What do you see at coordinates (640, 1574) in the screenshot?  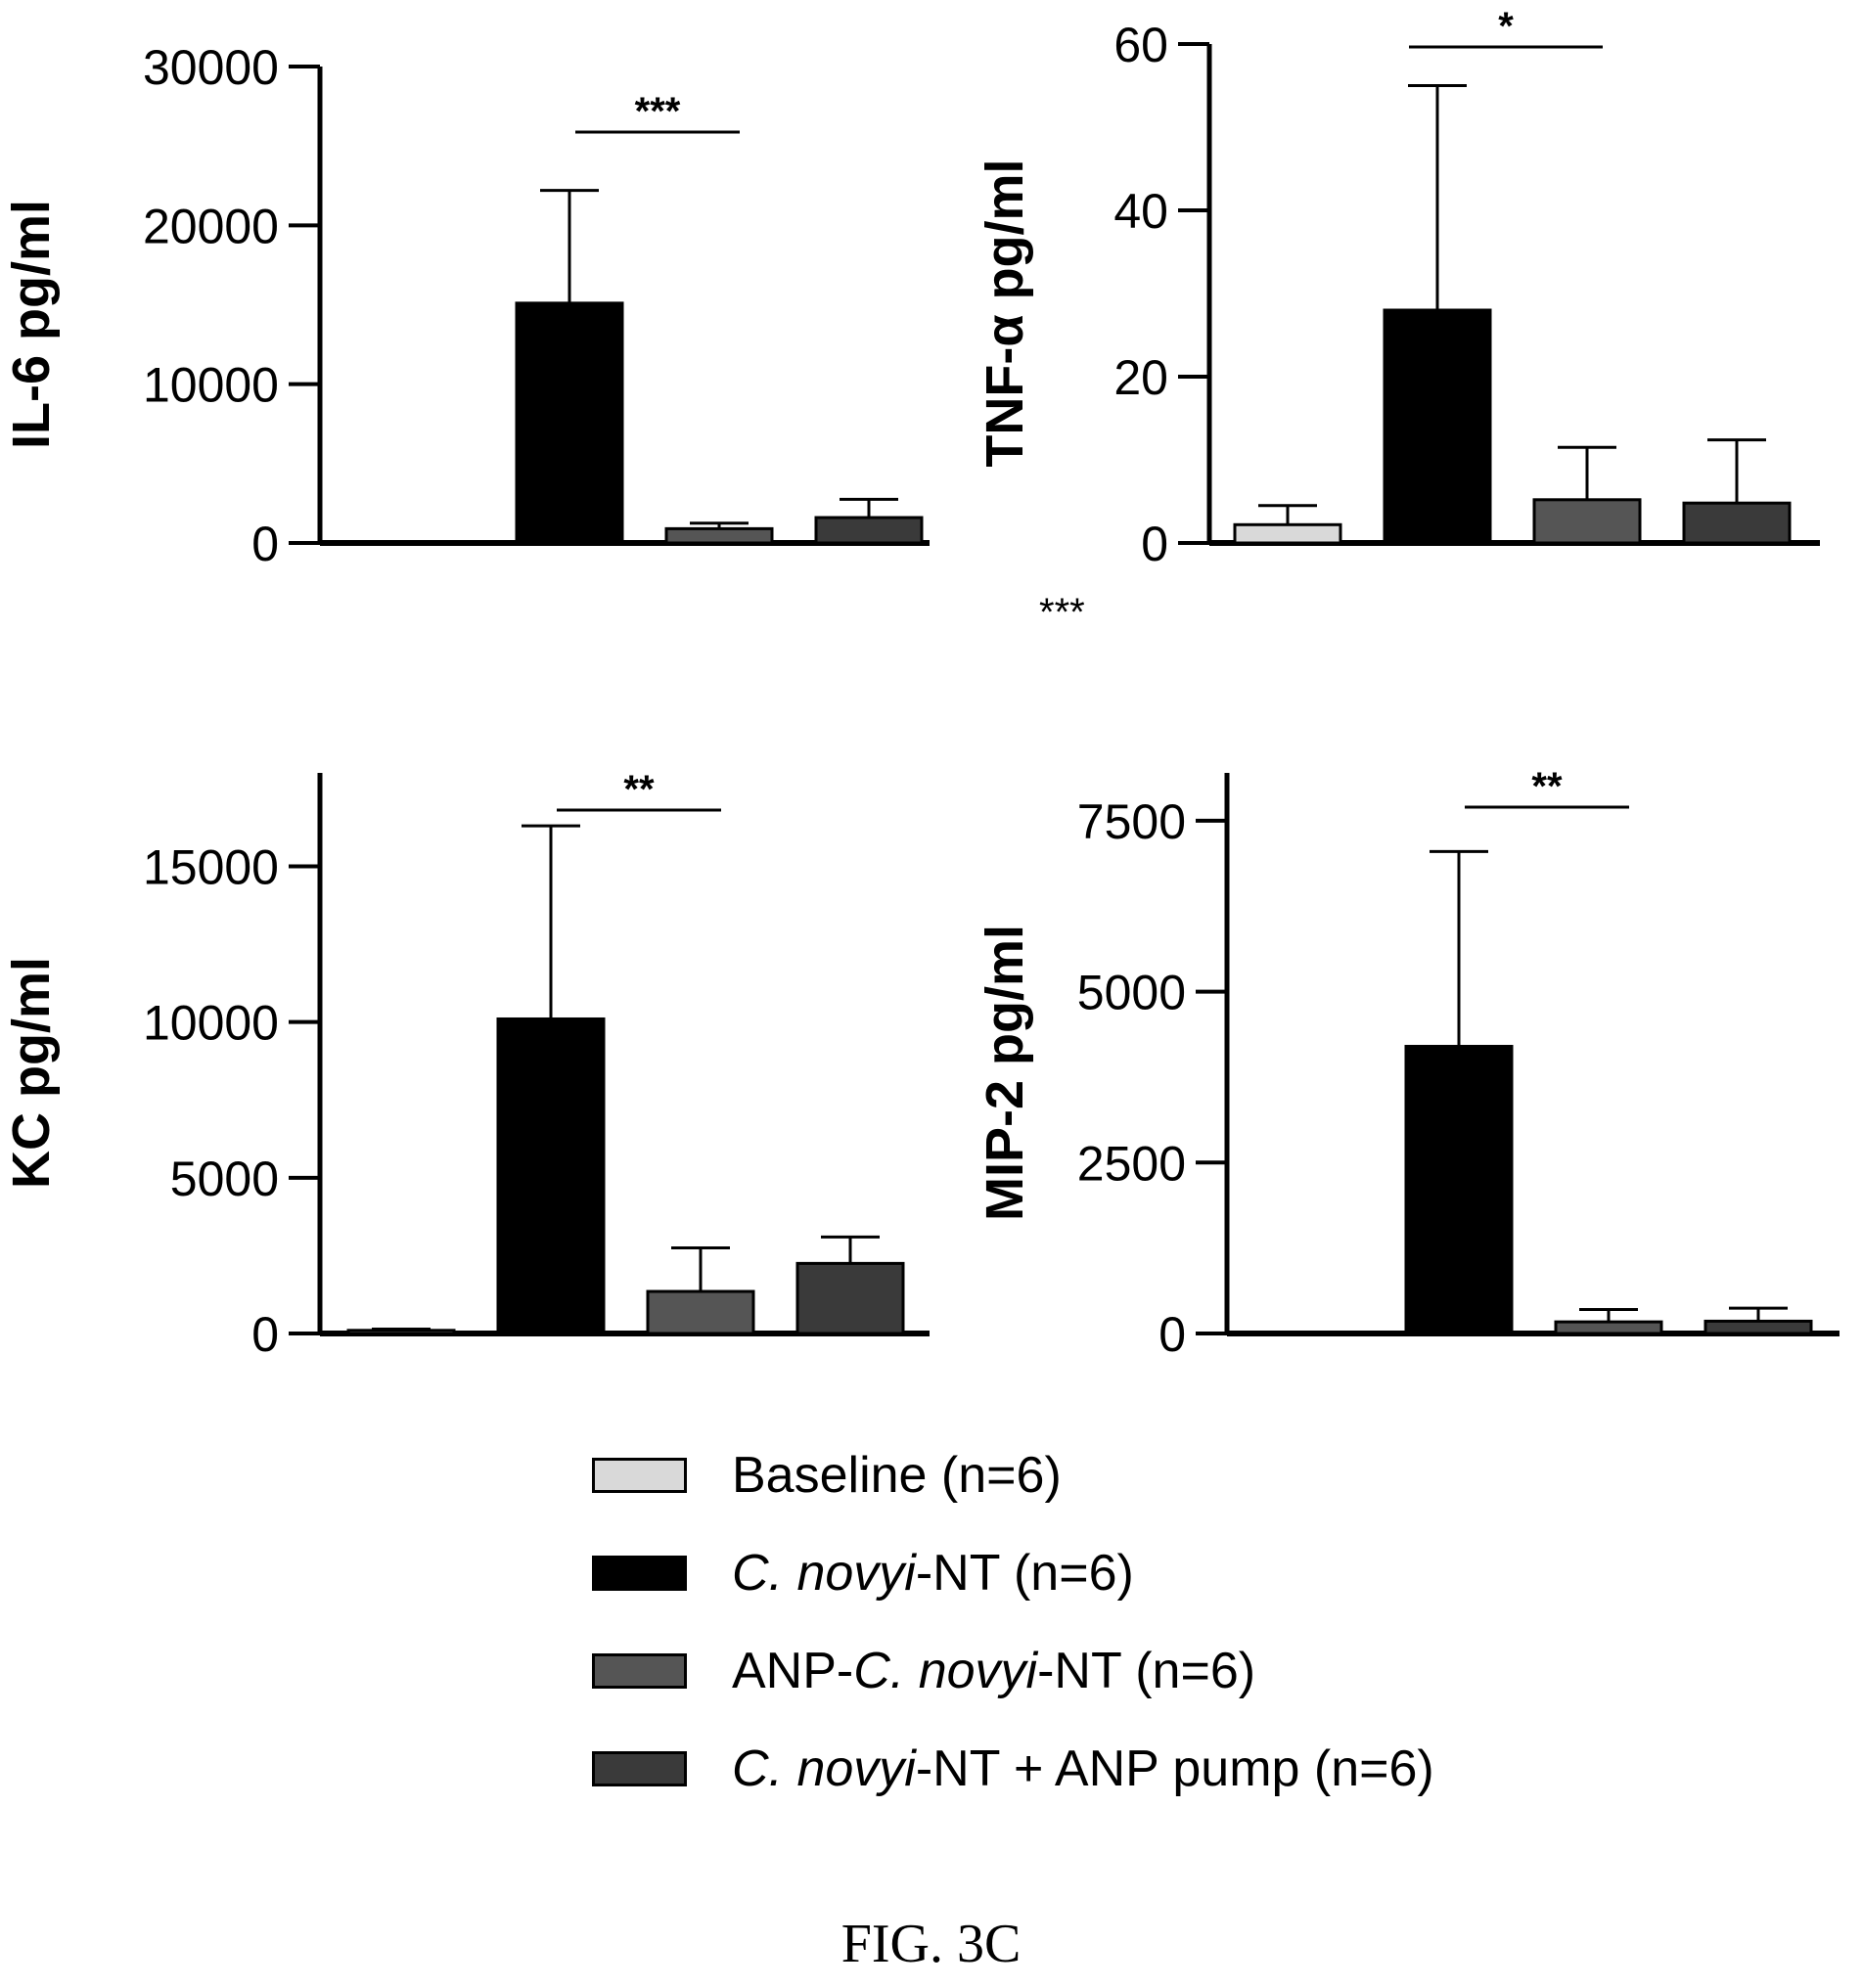 I see `legend-swatch-cnovyi` at bounding box center [640, 1574].